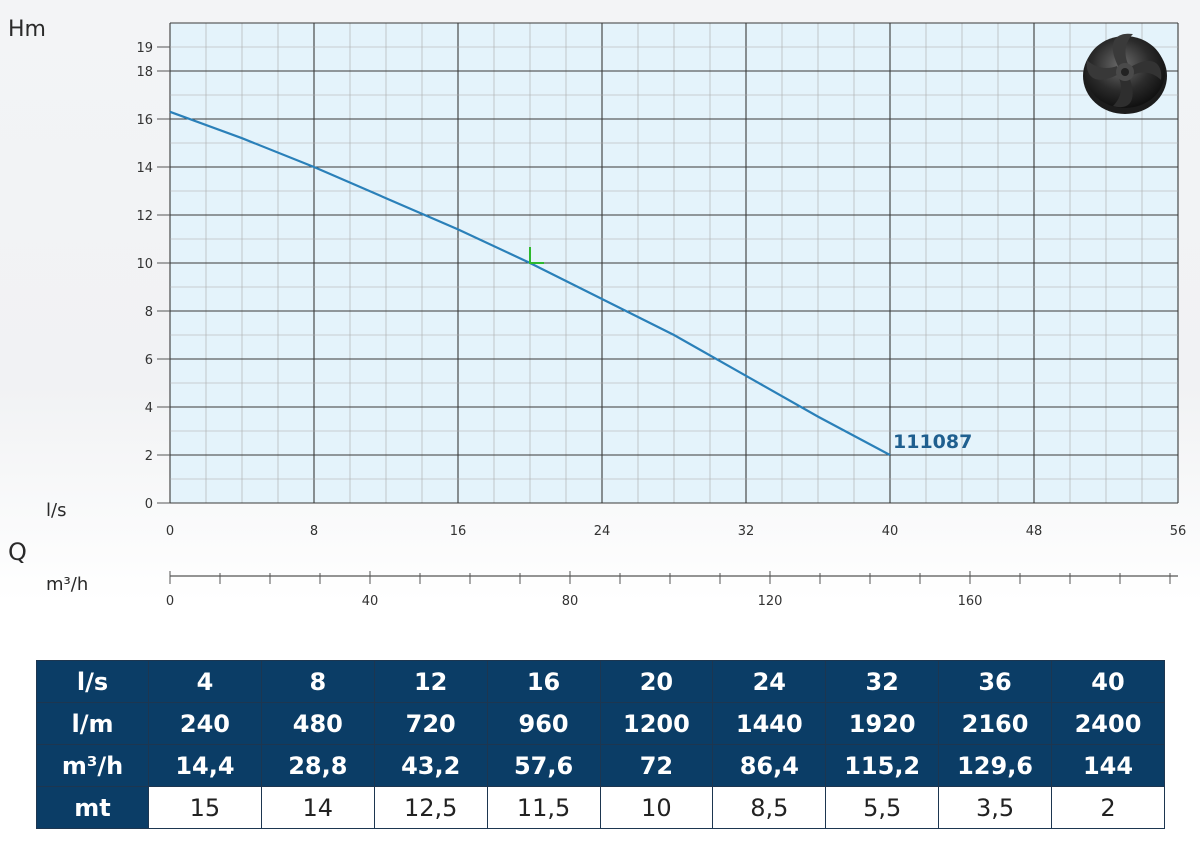  I want to click on y-axis-ticks: 0 2 4 6 8 10 12 14 16 18 19, so click(153, 276).